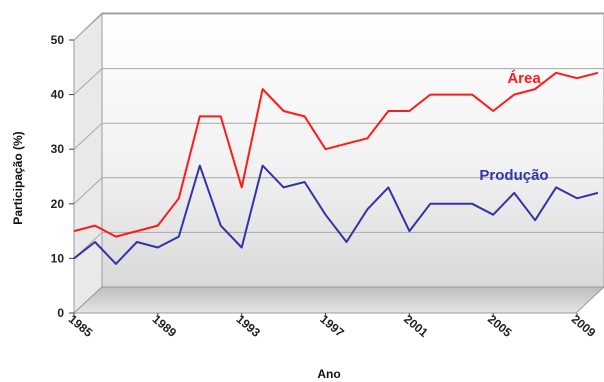 The image size is (604, 382). What do you see at coordinates (58, 176) in the screenshot?
I see `y-tick-labels: 0 10 20 30 40 50` at bounding box center [58, 176].